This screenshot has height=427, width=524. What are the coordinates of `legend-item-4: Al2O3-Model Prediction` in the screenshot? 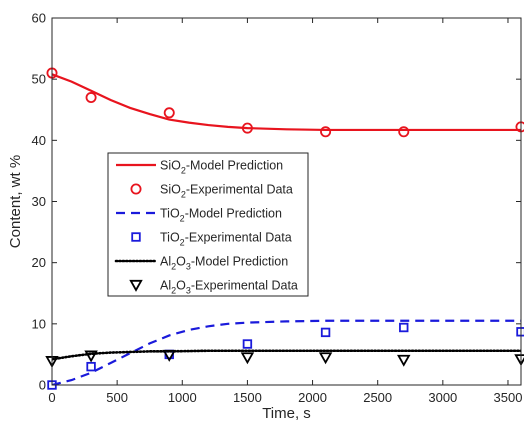 It's located at (201, 263).